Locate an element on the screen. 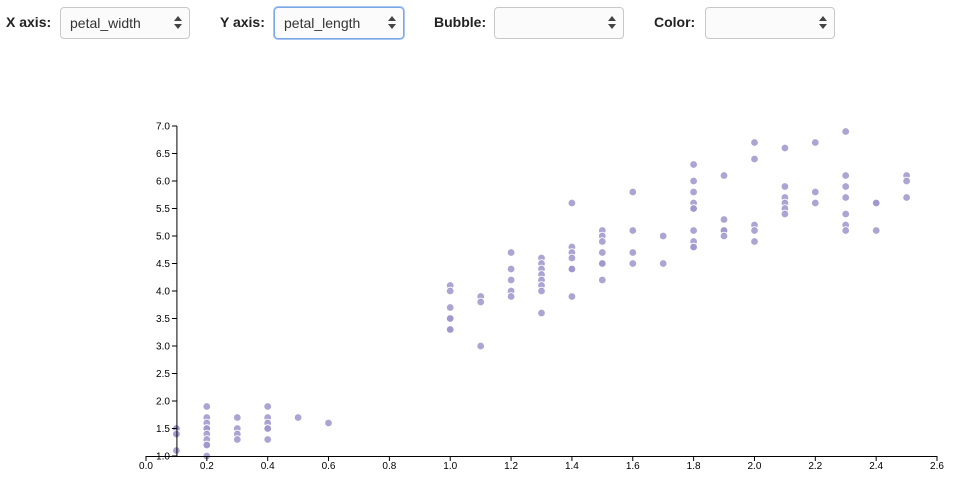  bubble-label: Bubble: is located at coordinates (460, 22).